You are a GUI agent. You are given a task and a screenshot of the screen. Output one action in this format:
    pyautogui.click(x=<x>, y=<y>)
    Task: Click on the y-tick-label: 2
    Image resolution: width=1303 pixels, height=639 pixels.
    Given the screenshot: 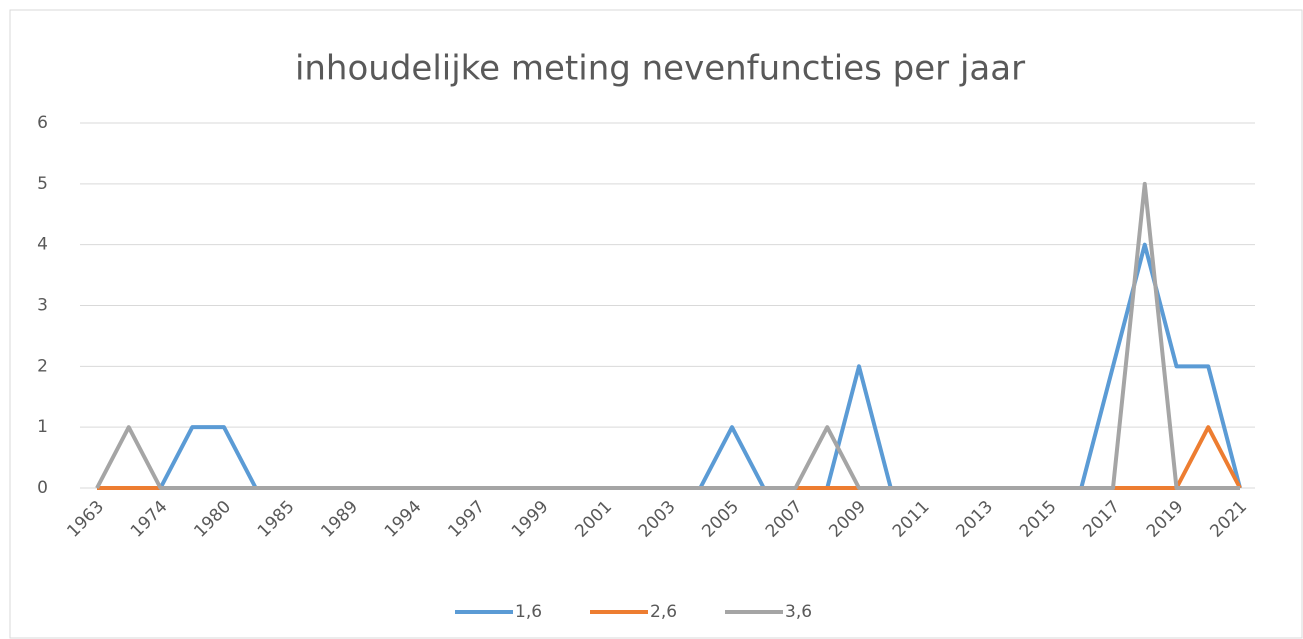 What is the action you would take?
    pyautogui.click(x=42, y=366)
    